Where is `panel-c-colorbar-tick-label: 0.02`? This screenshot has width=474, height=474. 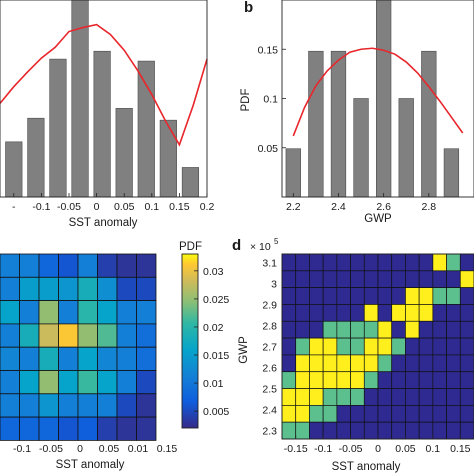 panel-c-colorbar-tick-label: 0.02 is located at coordinates (213, 328).